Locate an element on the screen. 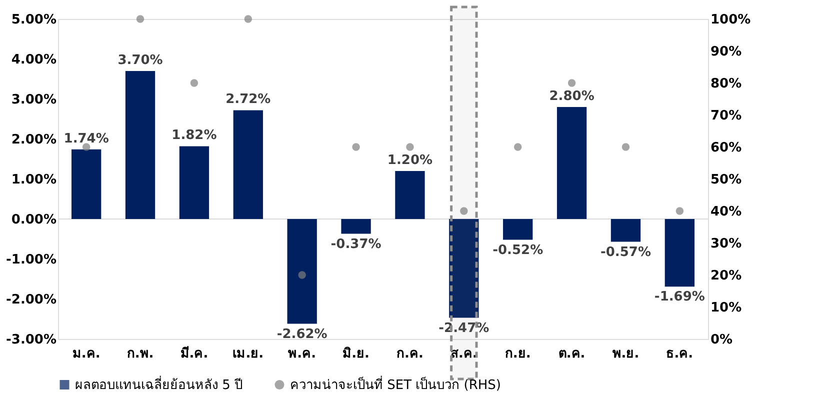 Image resolution: width=836 pixels, height=416 pixels. x-tick-label: ม.ค. is located at coordinates (86, 354).